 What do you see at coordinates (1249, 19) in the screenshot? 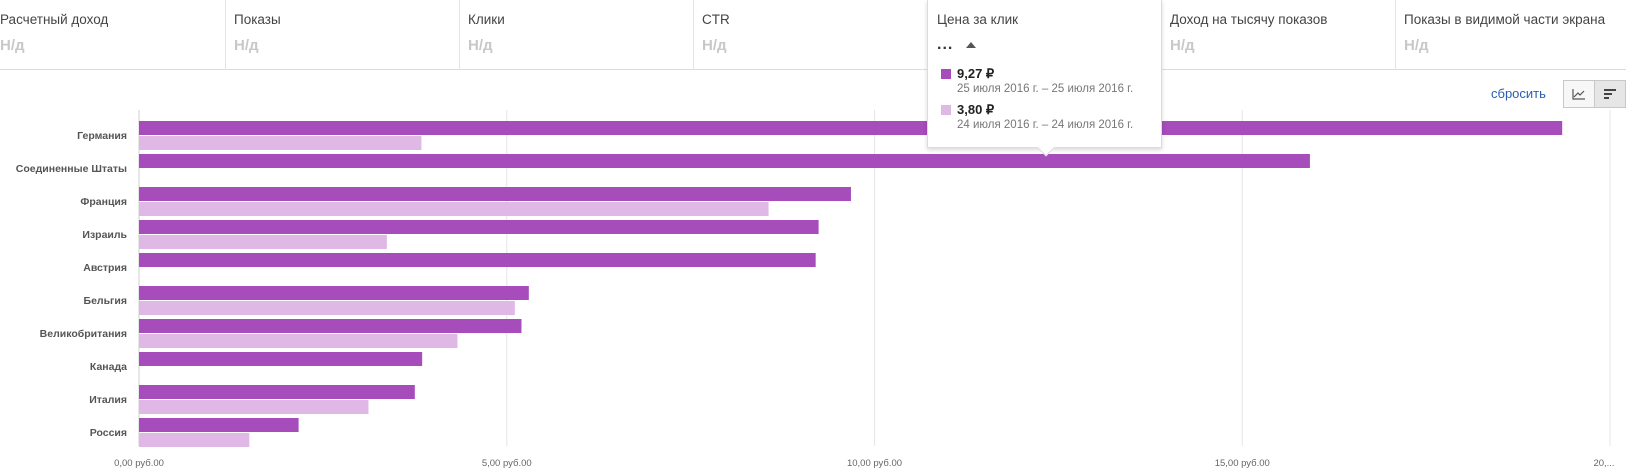
I see `metric-label: Доход на тысячу показов` at bounding box center [1249, 19].